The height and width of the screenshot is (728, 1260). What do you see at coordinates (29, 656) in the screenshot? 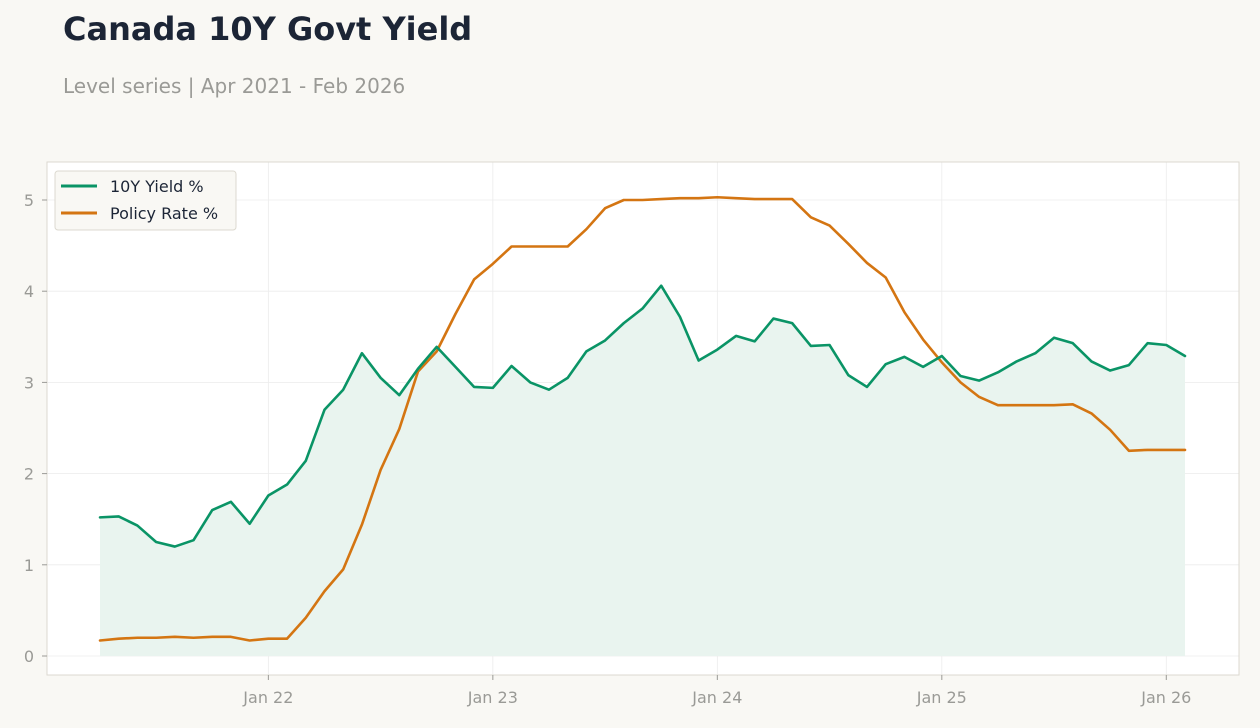
I see `y-tick-label: 0` at bounding box center [29, 656].